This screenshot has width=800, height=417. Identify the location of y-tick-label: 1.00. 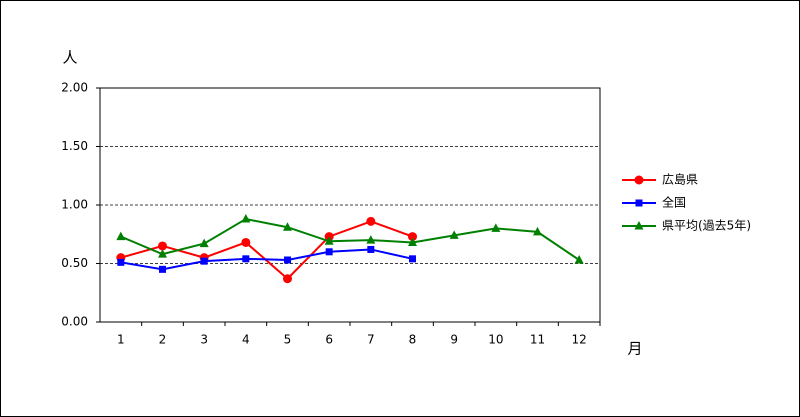
(74, 205).